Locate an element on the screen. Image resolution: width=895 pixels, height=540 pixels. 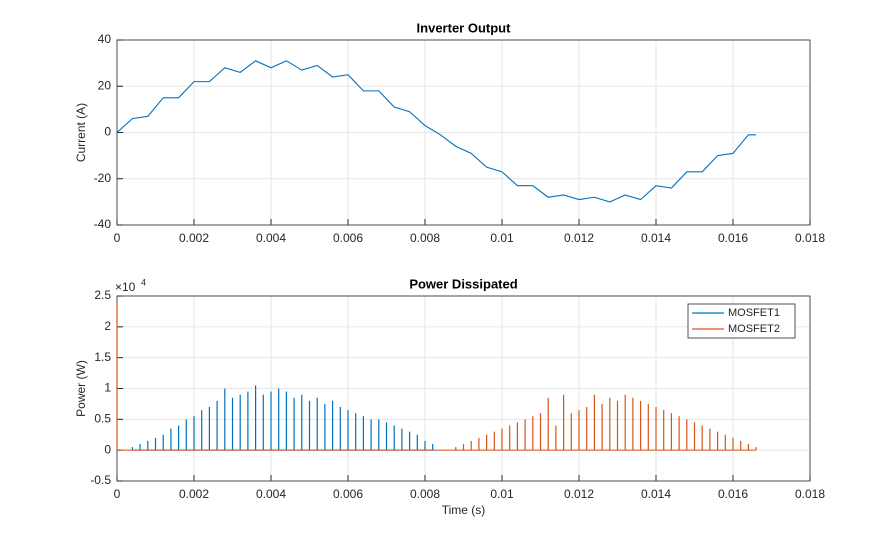
y-multiplier-power: 4 is located at coordinates (143, 282).